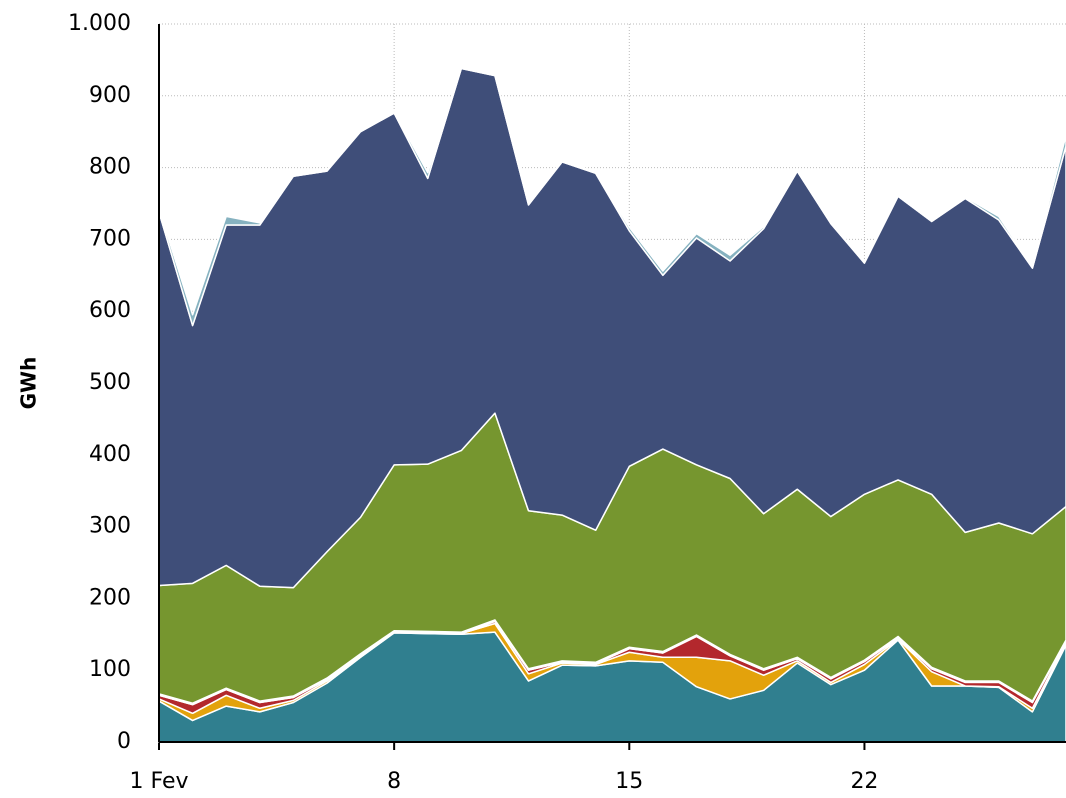  What do you see at coordinates (124, 741) in the screenshot?
I see `y-tick-label: 0` at bounding box center [124, 741].